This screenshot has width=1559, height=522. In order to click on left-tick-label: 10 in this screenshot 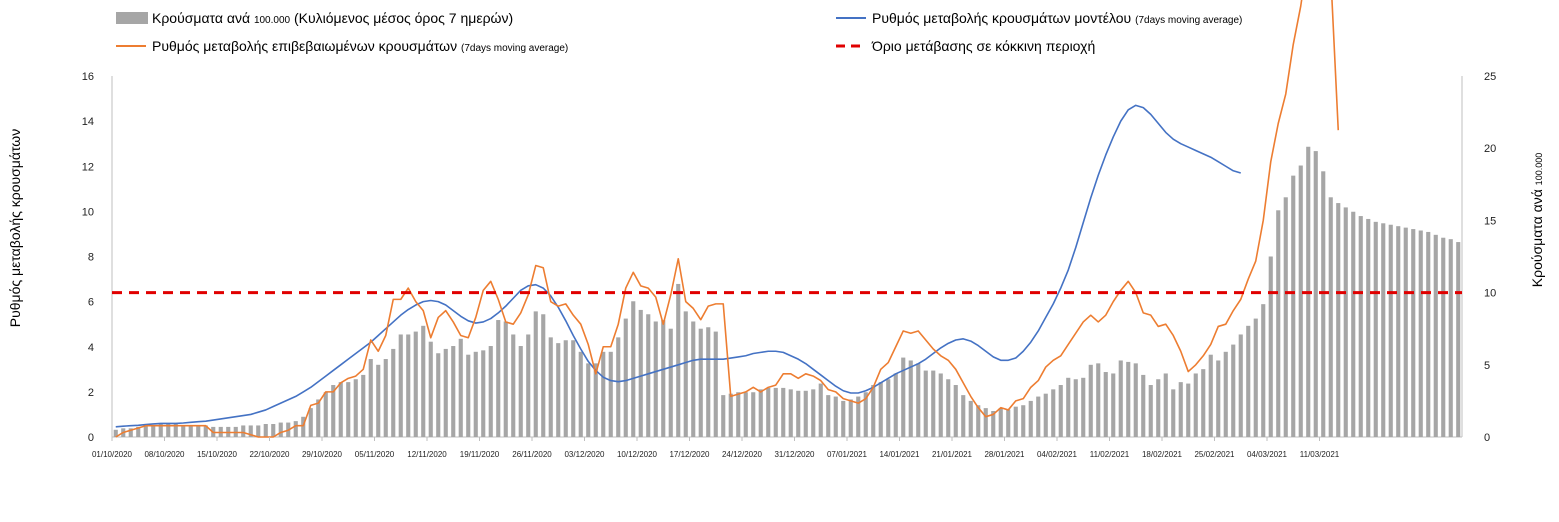, I will do `click(88, 212)`.